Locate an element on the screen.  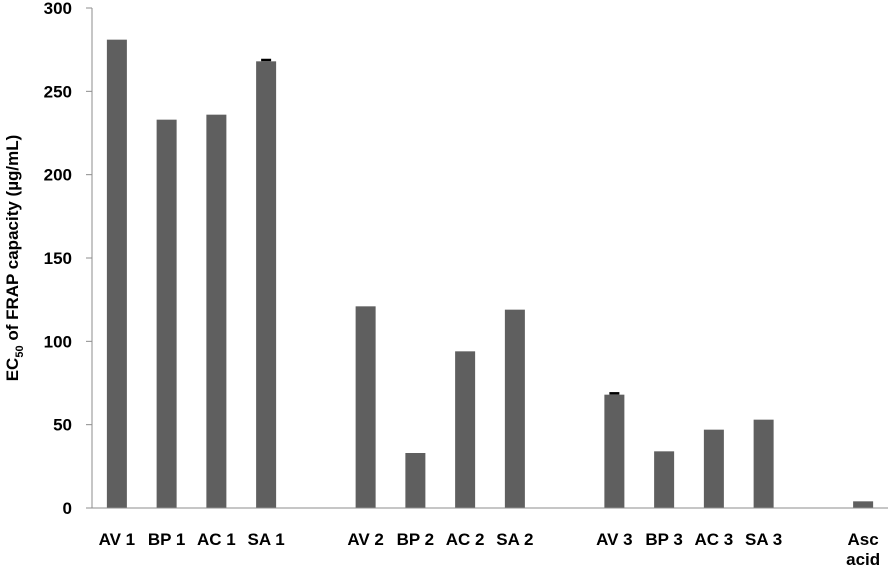
y-axis-ticks: 0 50 100 150 200 250 300 is located at coordinates (68, 259).